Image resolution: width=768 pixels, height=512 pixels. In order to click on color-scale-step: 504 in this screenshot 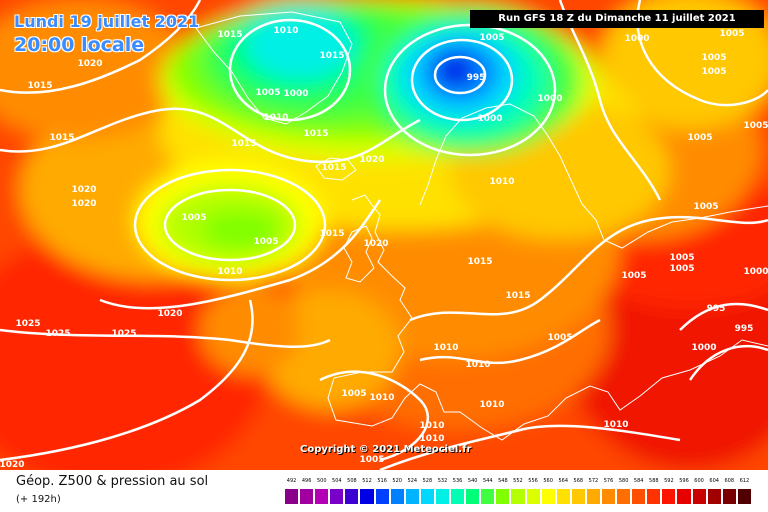, I will do `click(336, 491)`.